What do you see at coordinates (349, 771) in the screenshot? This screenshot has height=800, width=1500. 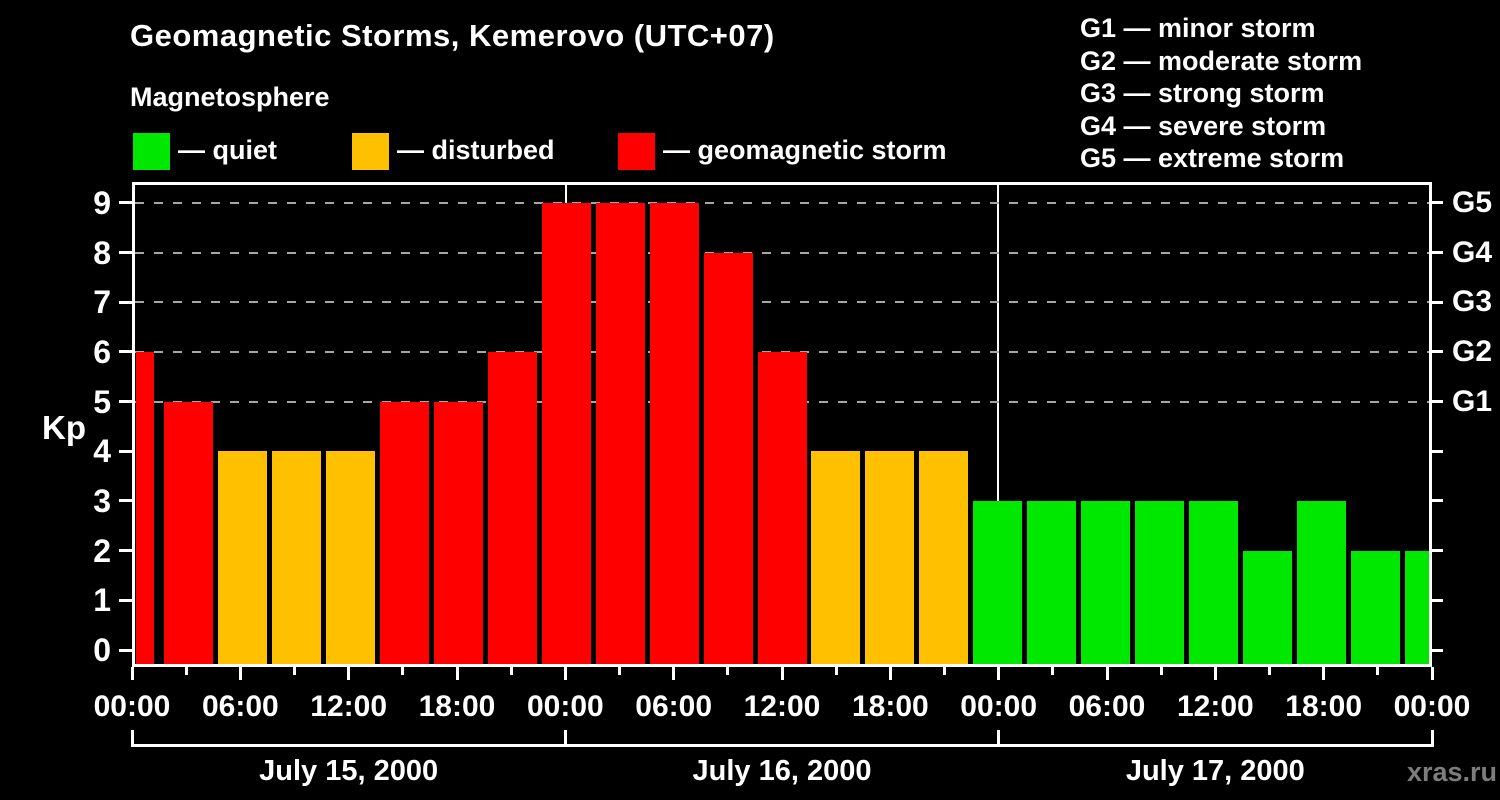 I see `day-label: July 15, 2000` at bounding box center [349, 771].